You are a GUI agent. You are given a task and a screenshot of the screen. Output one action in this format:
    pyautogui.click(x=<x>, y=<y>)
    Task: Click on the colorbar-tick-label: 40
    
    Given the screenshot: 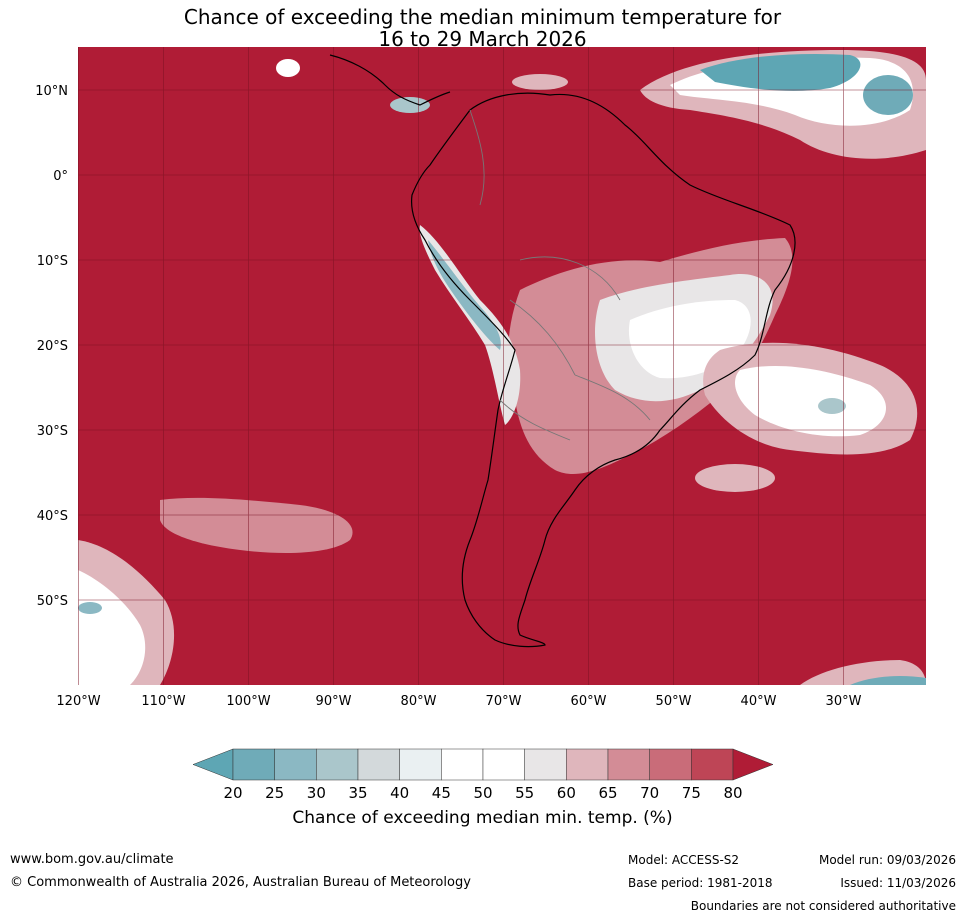 What is the action you would take?
    pyautogui.click(x=399, y=793)
    